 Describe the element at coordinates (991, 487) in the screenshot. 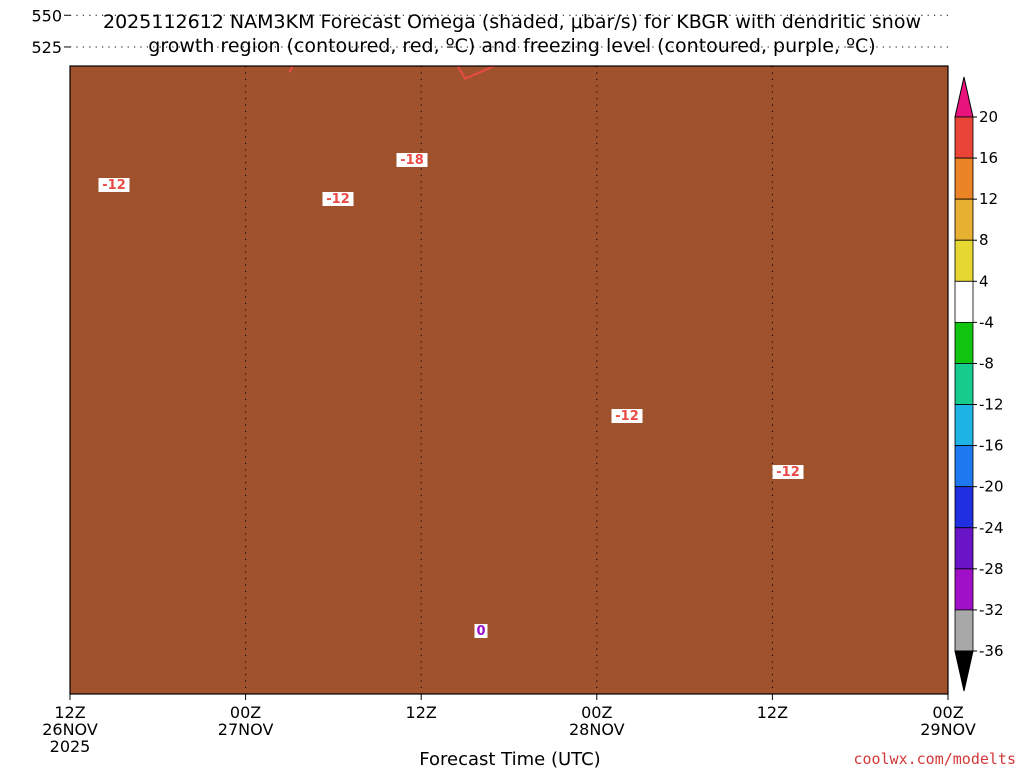

I see `colorbar-tick-label: -20` at that location.